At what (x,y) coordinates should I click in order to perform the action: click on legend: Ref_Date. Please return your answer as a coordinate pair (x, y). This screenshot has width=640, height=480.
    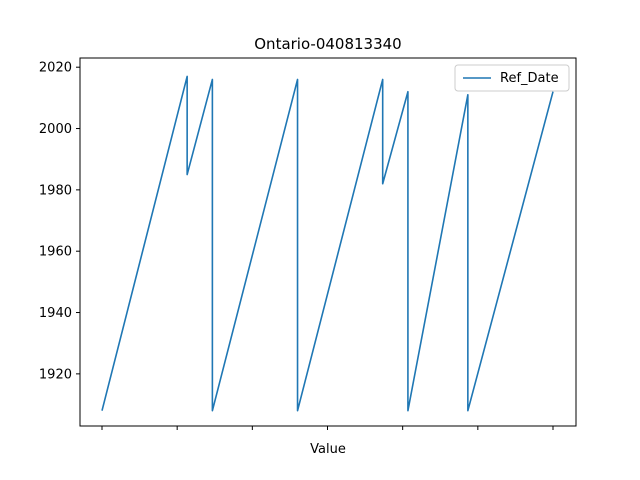
    Looking at the image, I should click on (512, 78).